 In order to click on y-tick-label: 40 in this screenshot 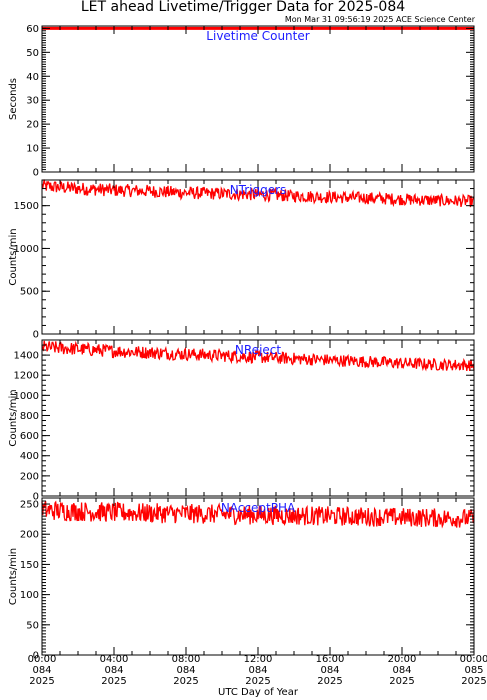, I will do `click(32, 77)`.